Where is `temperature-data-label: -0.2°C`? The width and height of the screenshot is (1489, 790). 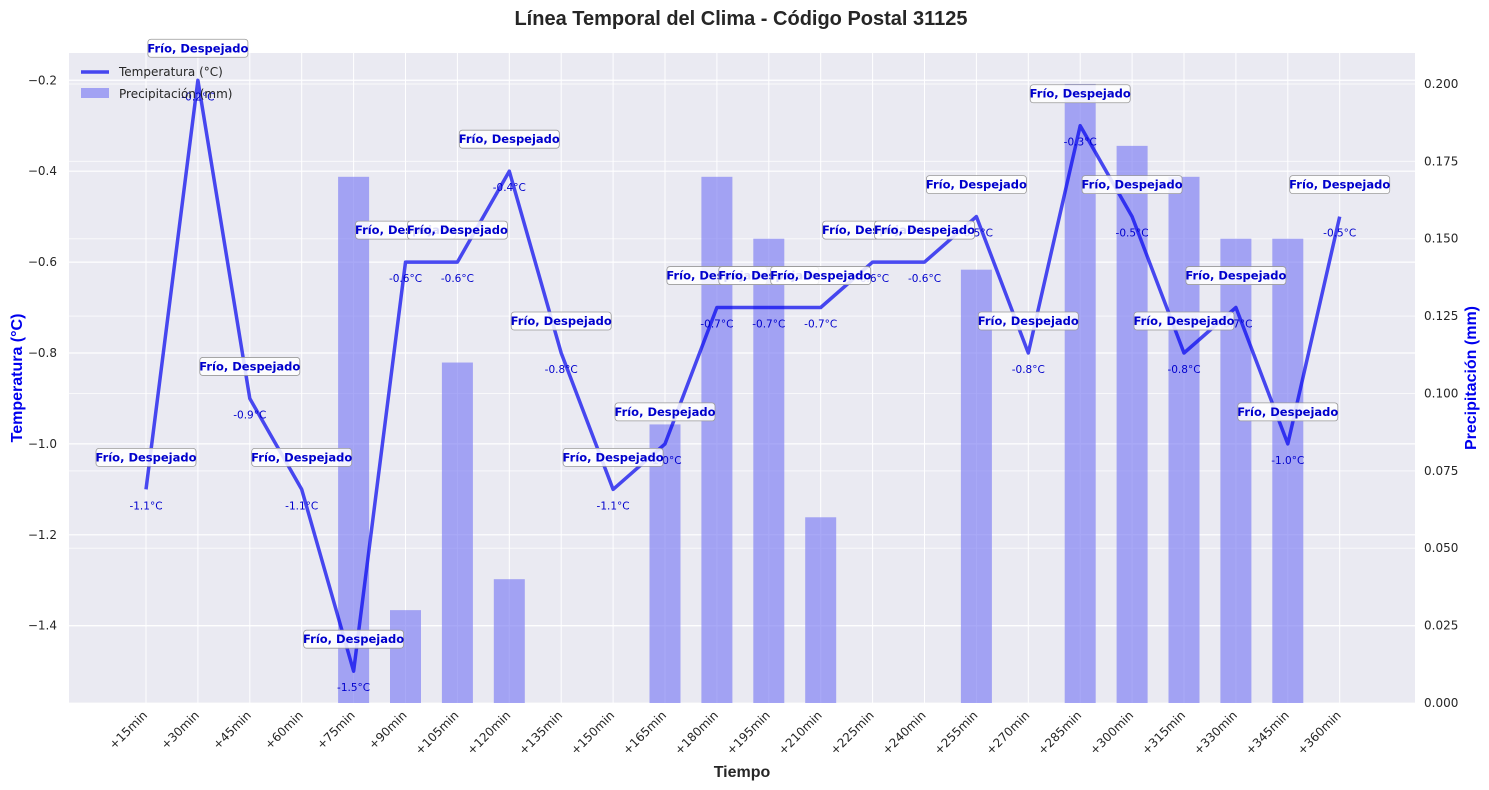 temperature-data-label: -0.2°C is located at coordinates (197, 97).